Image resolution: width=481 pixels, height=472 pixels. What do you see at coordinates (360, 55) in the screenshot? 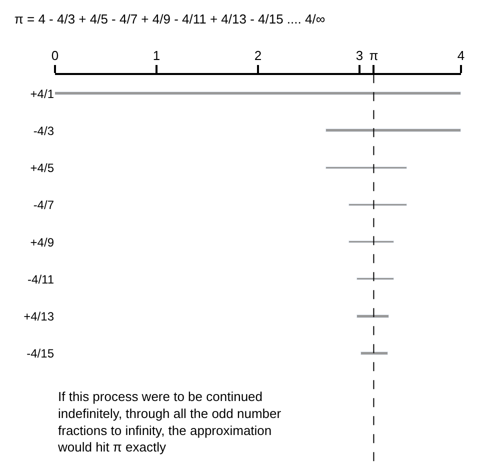
I see `x-tick-label: 3` at bounding box center [360, 55].